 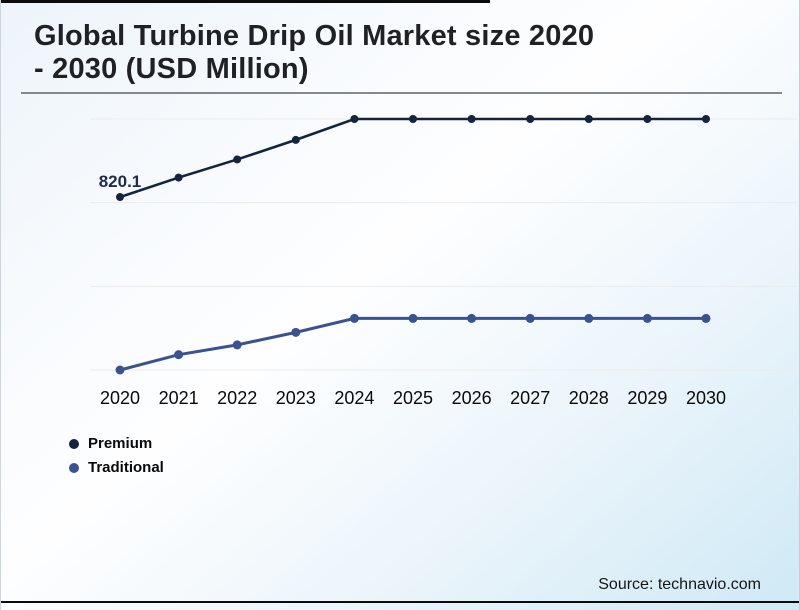 What do you see at coordinates (679, 584) in the screenshot?
I see `source-attribution: Source: technavio.com` at bounding box center [679, 584].